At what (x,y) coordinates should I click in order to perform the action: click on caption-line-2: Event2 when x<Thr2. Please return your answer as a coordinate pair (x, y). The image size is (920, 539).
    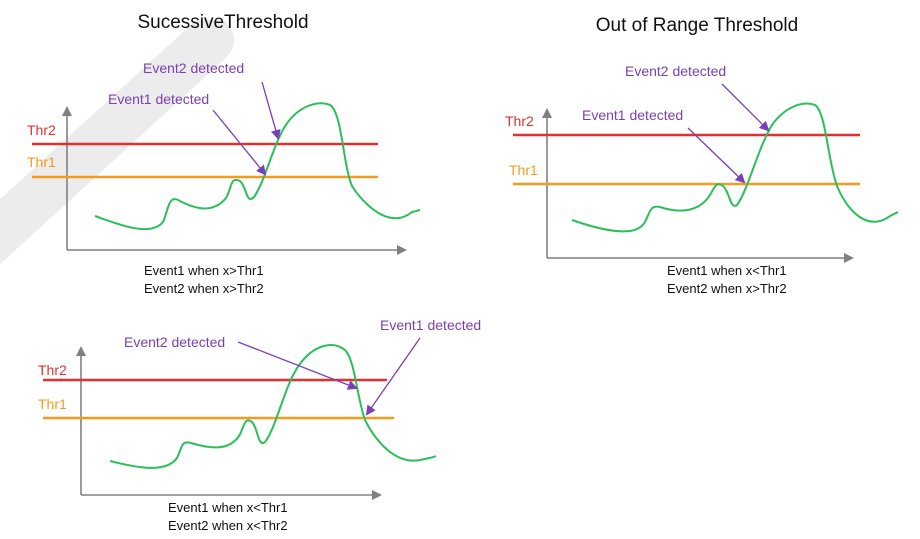
    Looking at the image, I should click on (228, 525).